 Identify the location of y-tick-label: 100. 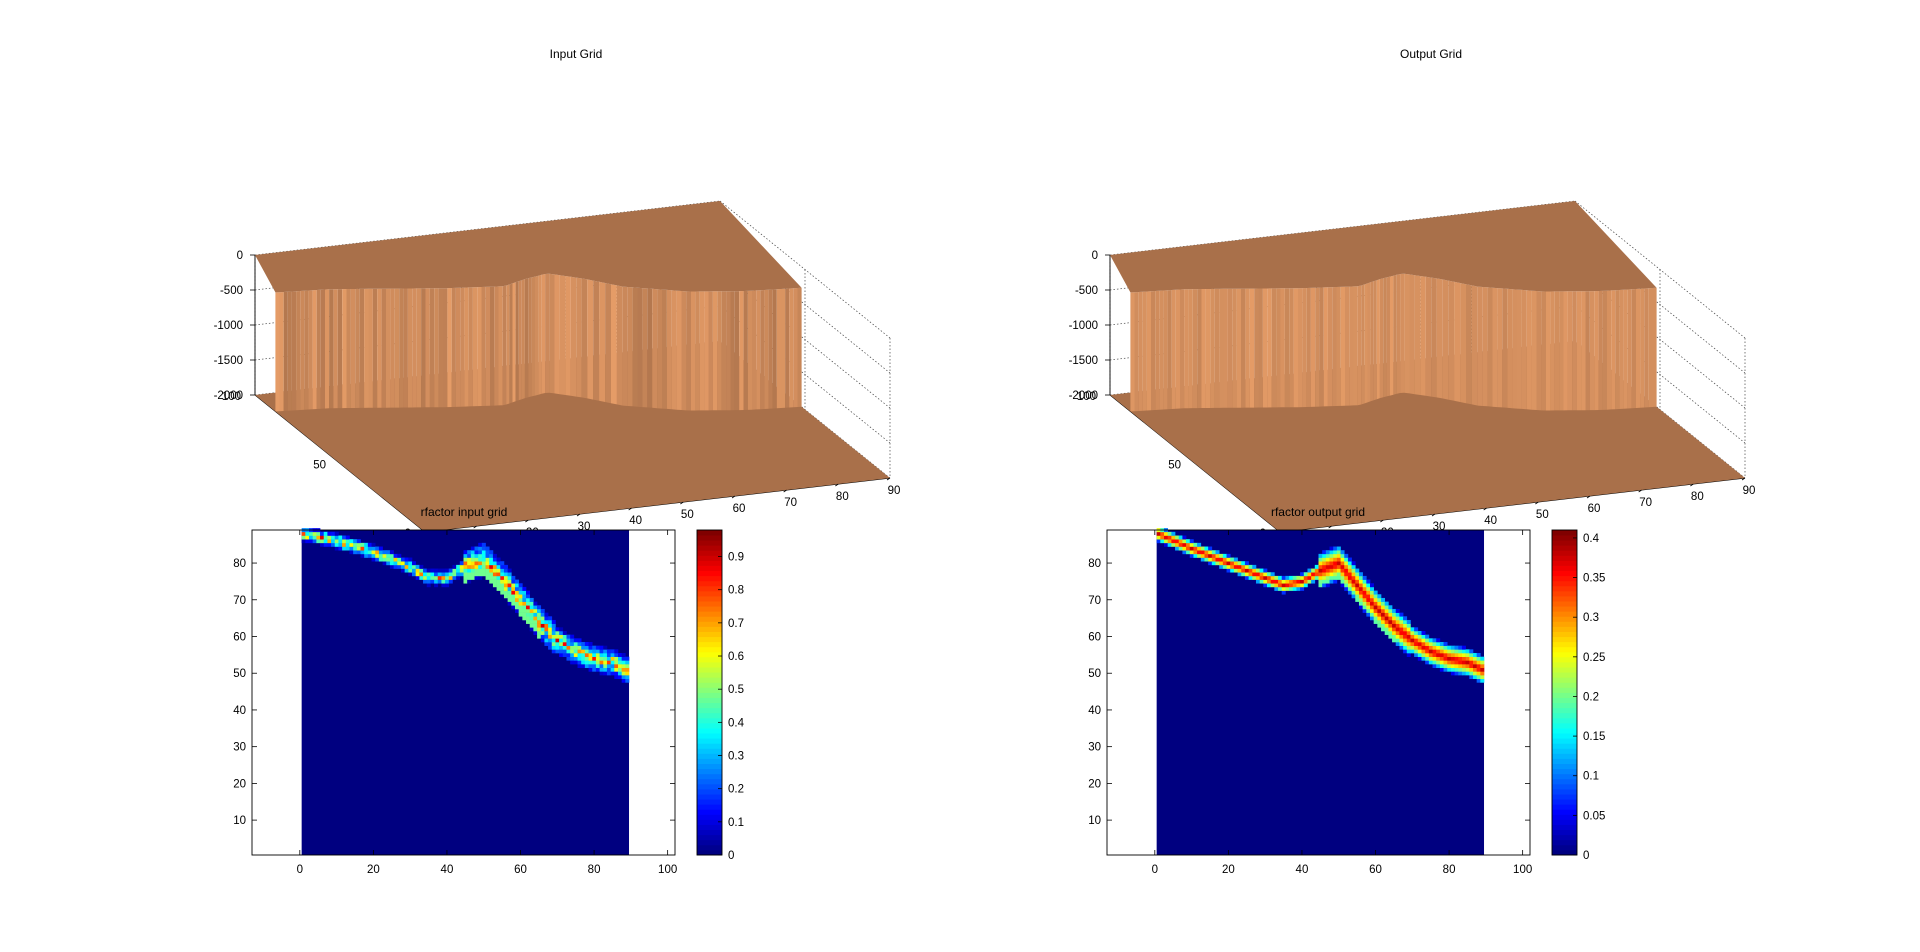
(1086, 397).